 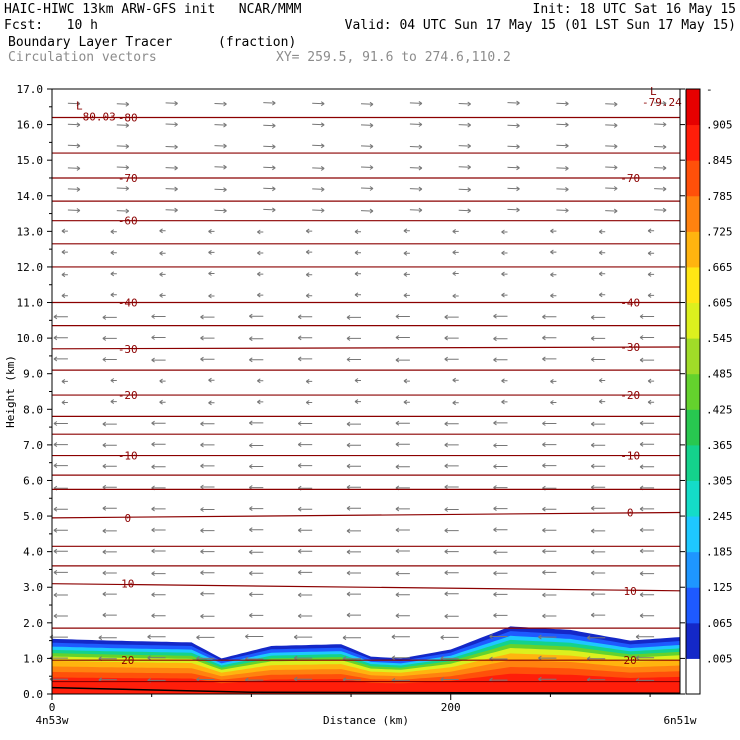 I want to click on contour-label: -20, so click(x=128, y=395).